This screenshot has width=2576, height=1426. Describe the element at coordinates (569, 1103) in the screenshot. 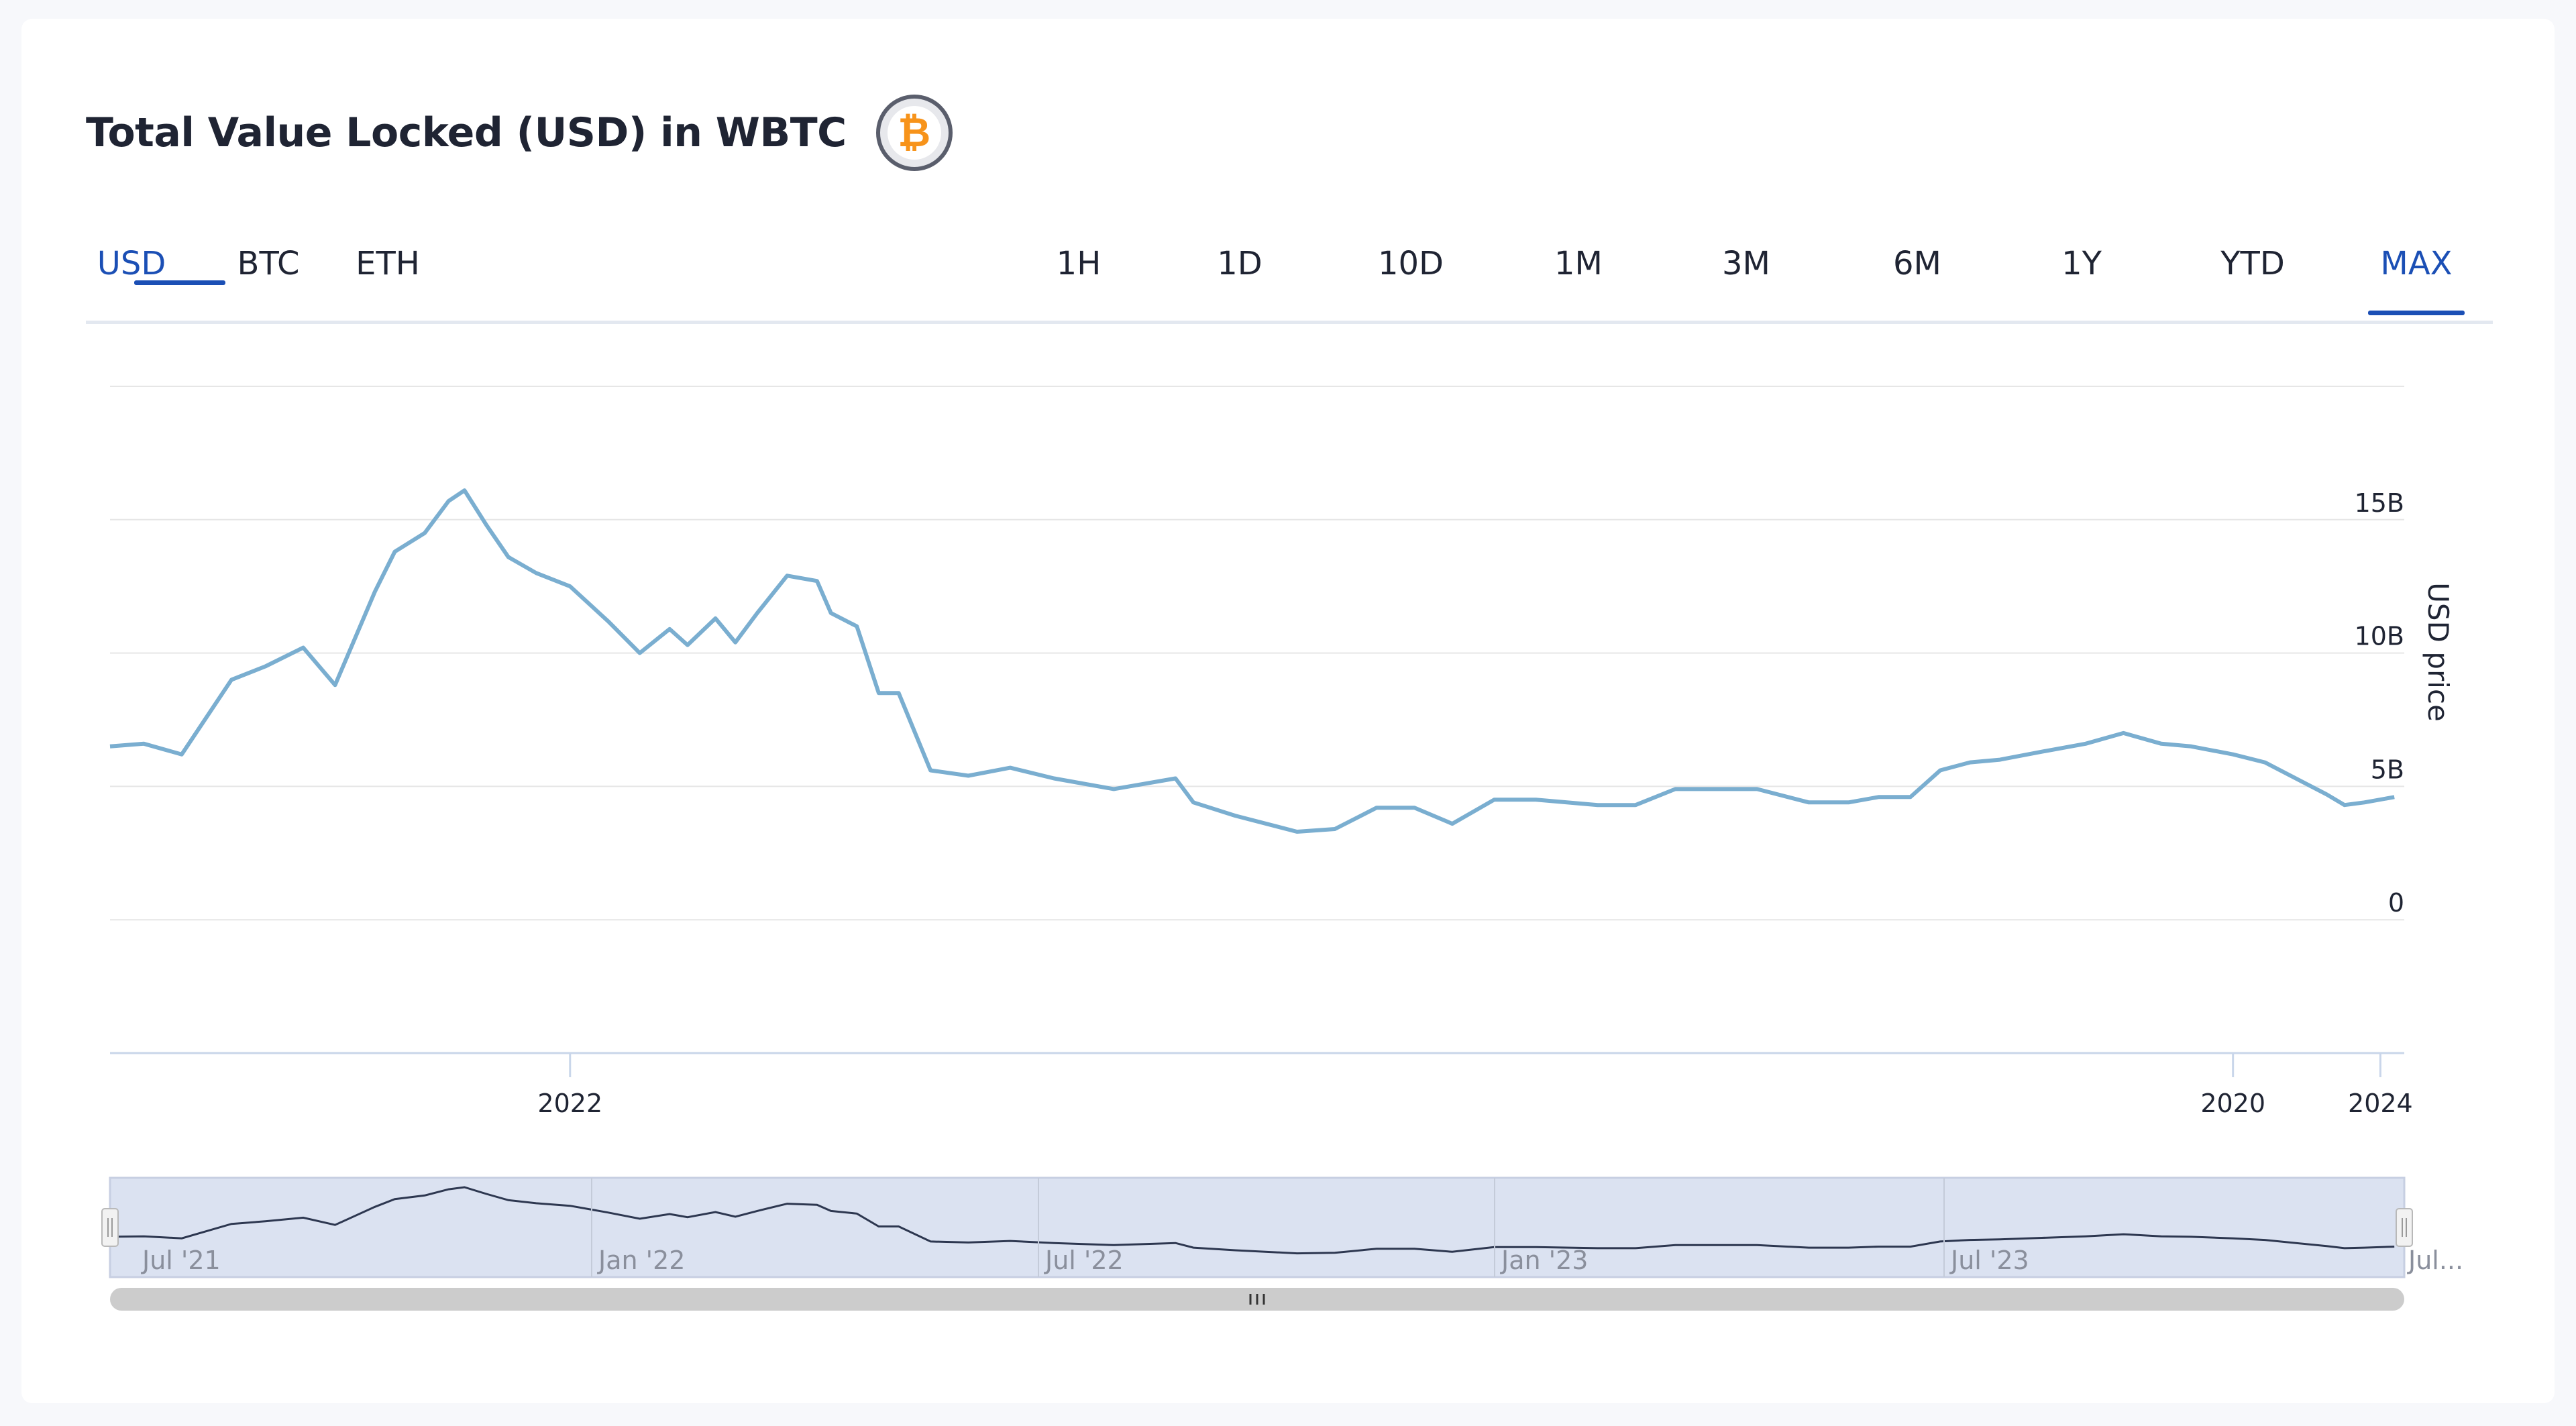

I see `x-tick-label: 2022` at that location.